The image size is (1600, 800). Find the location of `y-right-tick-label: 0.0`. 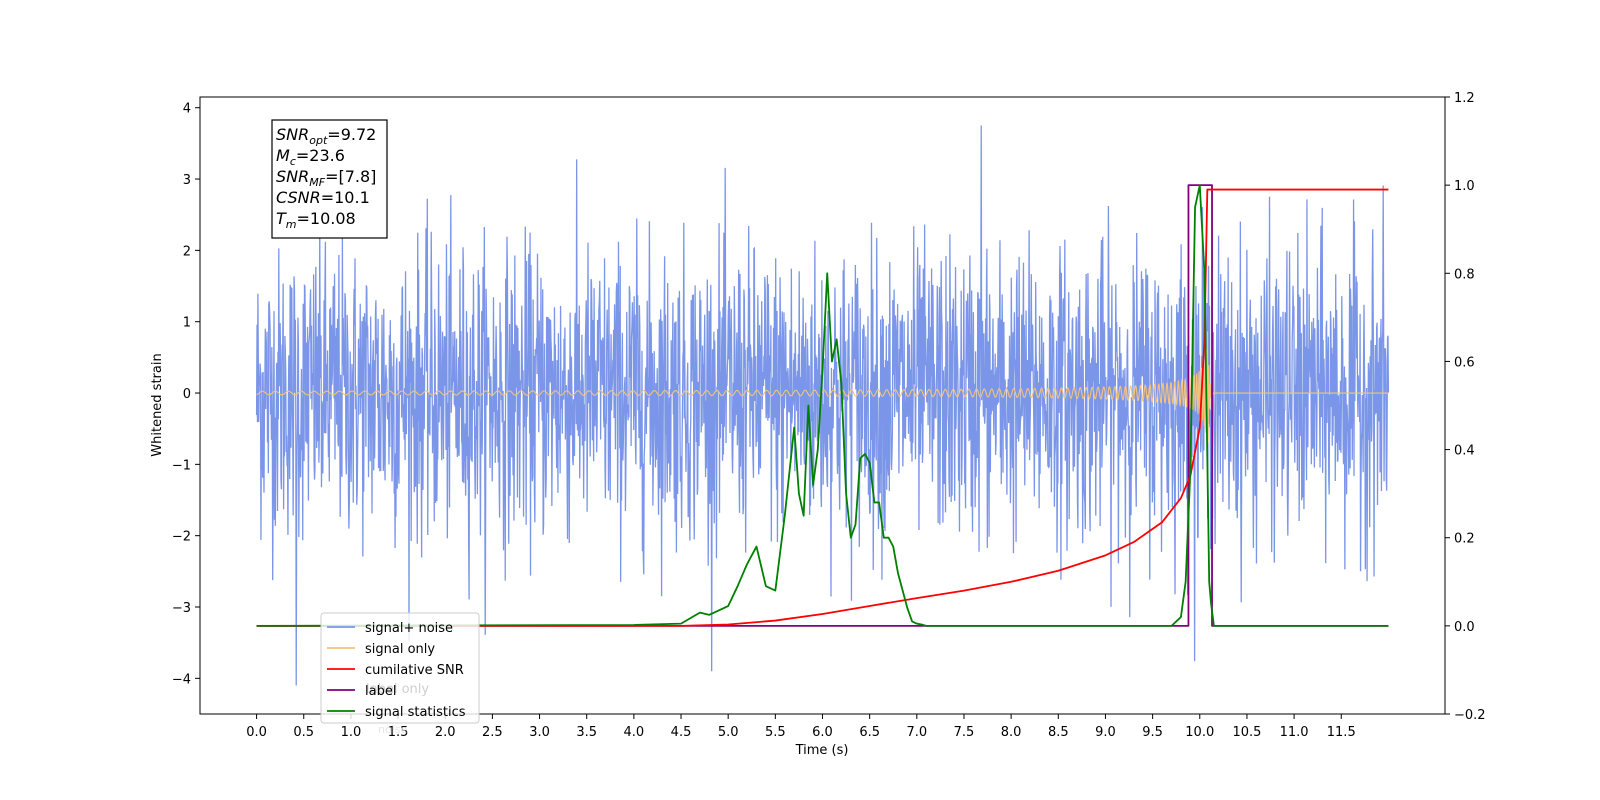

y-right-tick-label: 0.0 is located at coordinates (1464, 627).